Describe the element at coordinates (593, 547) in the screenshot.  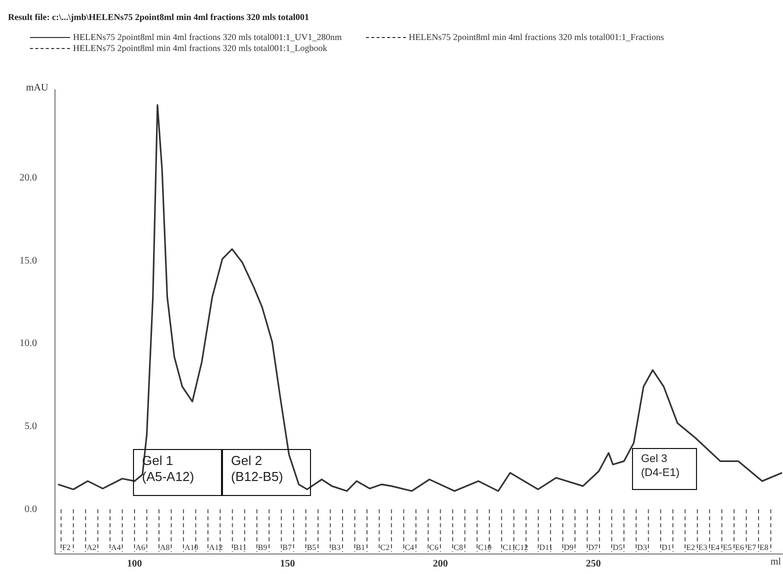
I see `ref-line-label: D7` at that location.